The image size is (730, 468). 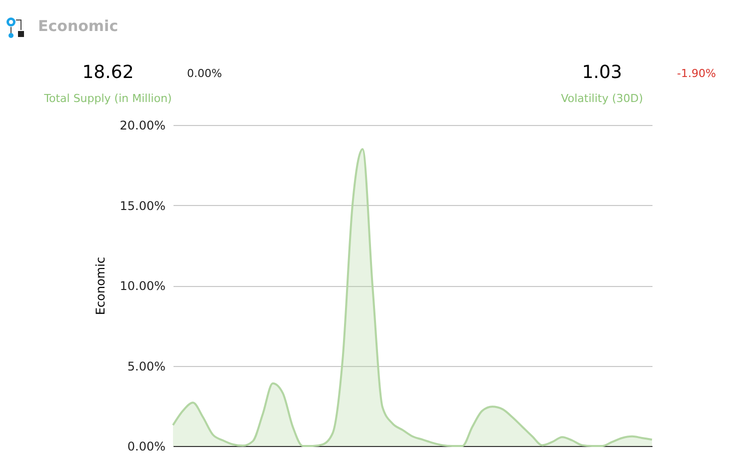 I want to click on y-axis-title: Economic, so click(x=101, y=286).